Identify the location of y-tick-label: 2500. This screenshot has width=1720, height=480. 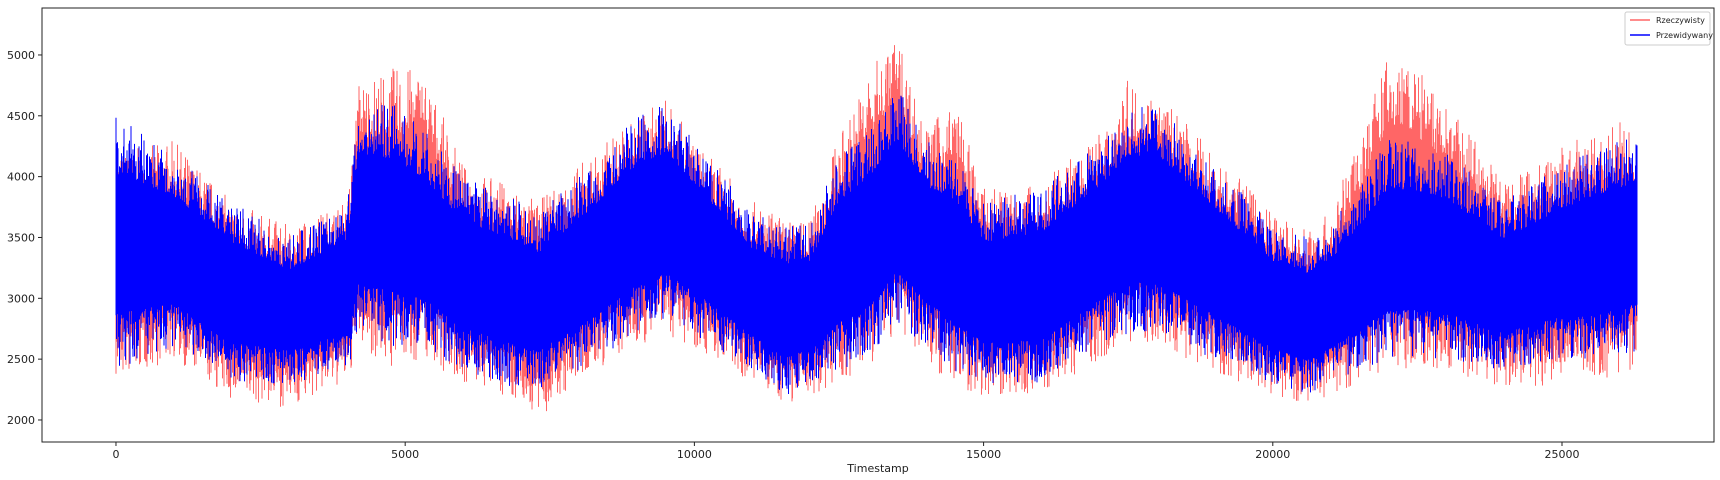
(21, 359).